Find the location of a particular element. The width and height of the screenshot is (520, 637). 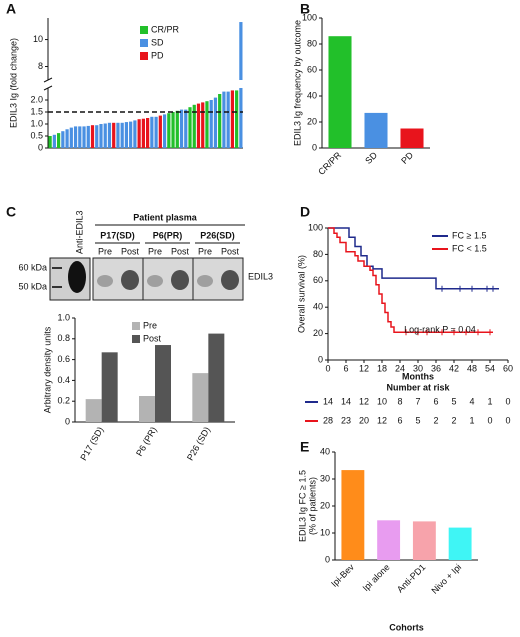

x-tick-label: Ipi-Bev is located at coordinates (342, 575).